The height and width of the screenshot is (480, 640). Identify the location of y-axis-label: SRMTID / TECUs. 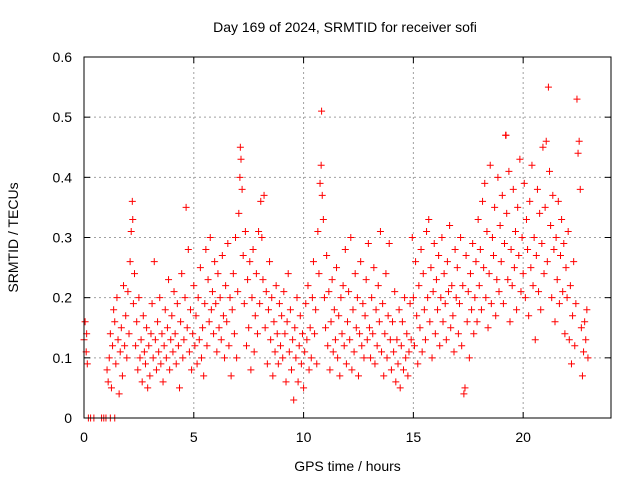
(13, 237).